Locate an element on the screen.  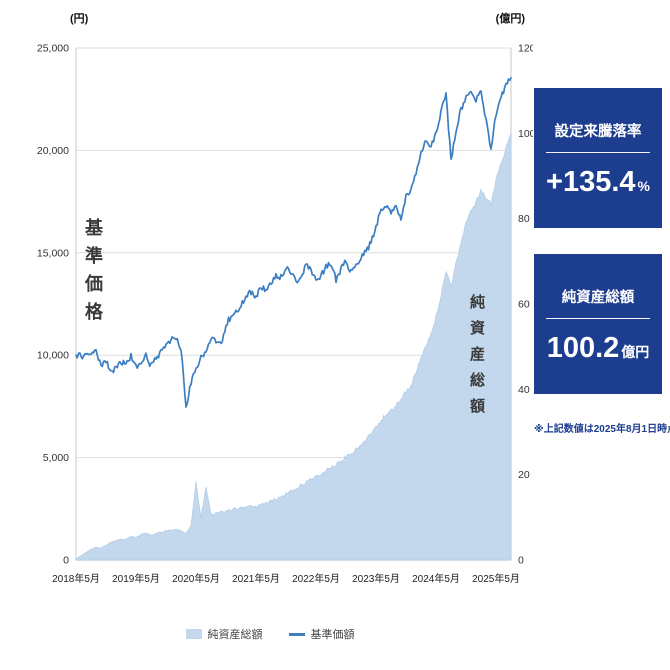
svg-text: 2020年5月 is located at coordinates (196, 578).